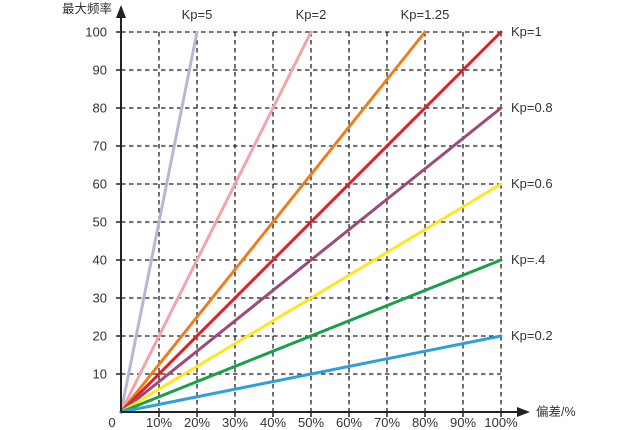 The image size is (640, 430). I want to click on x-tick-label-100: 100%, so click(501, 422).